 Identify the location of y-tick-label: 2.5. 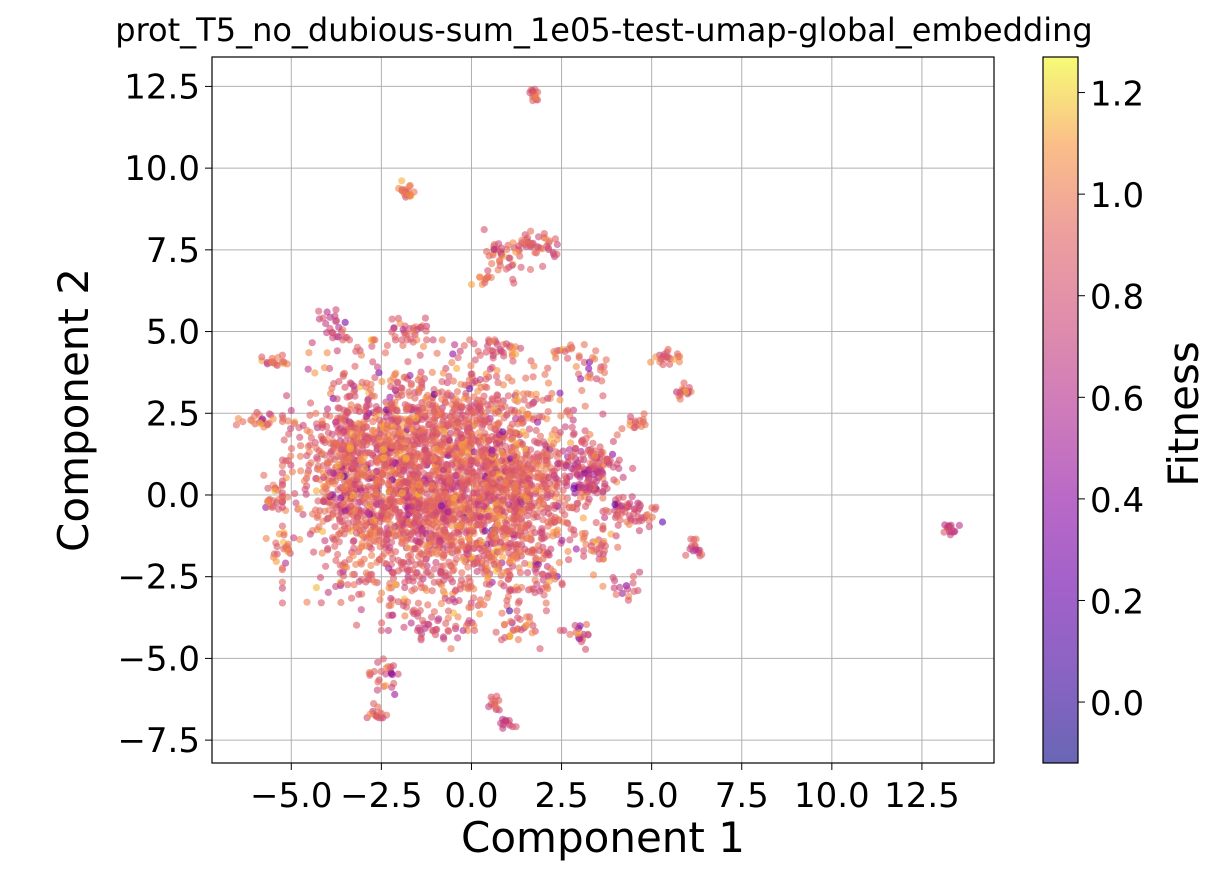
(173, 414).